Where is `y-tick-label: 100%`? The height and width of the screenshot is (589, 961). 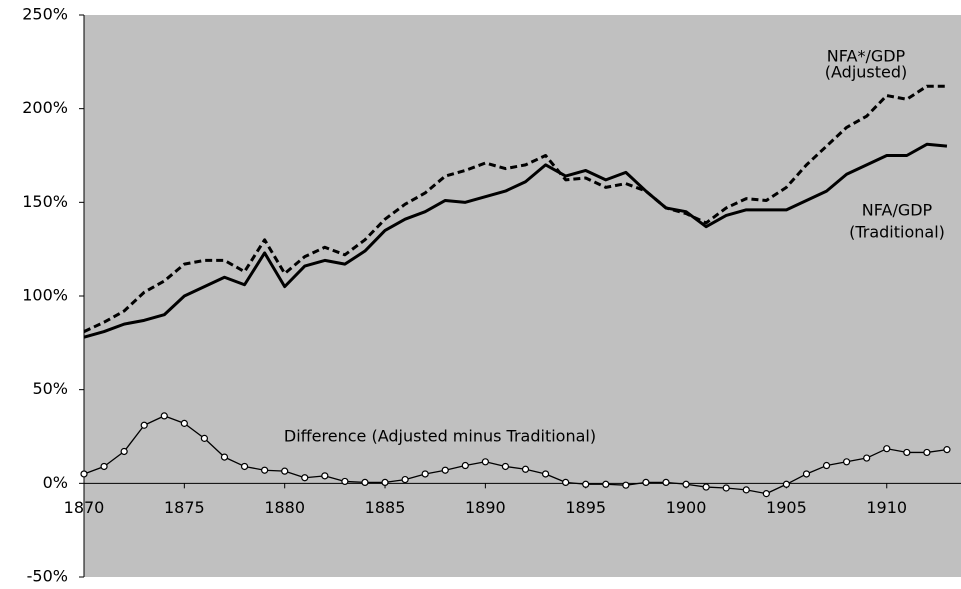
y-tick-label: 100% is located at coordinates (45, 295).